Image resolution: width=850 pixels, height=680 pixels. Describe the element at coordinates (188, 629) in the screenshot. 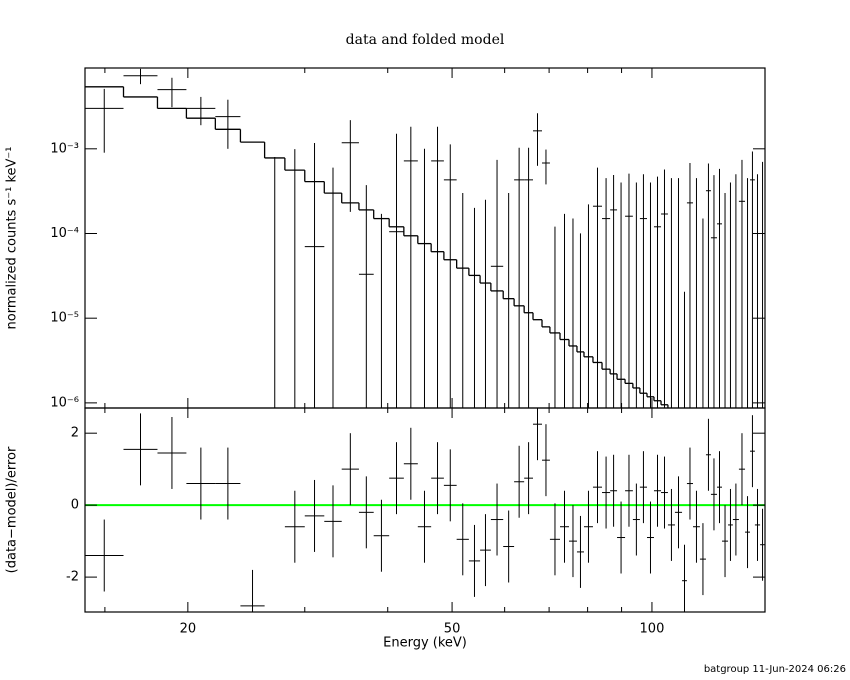

I see `x-tick-label: 20` at that location.